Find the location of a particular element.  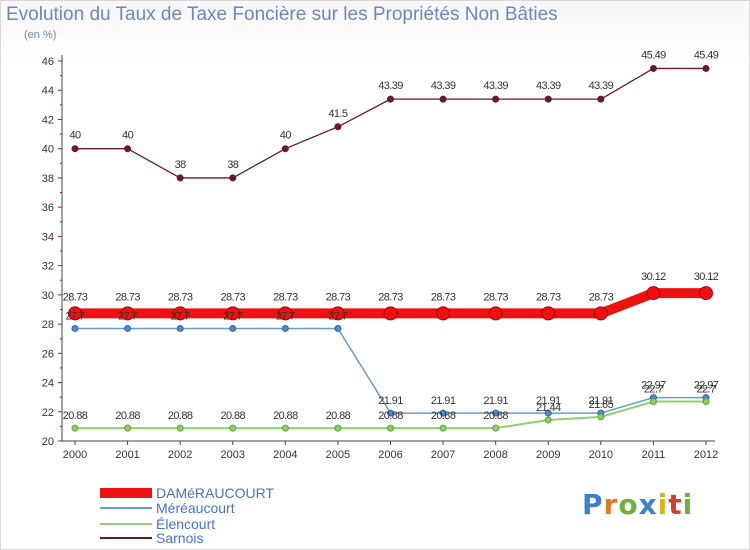

x-tick-label: 2010 is located at coordinates (601, 455).